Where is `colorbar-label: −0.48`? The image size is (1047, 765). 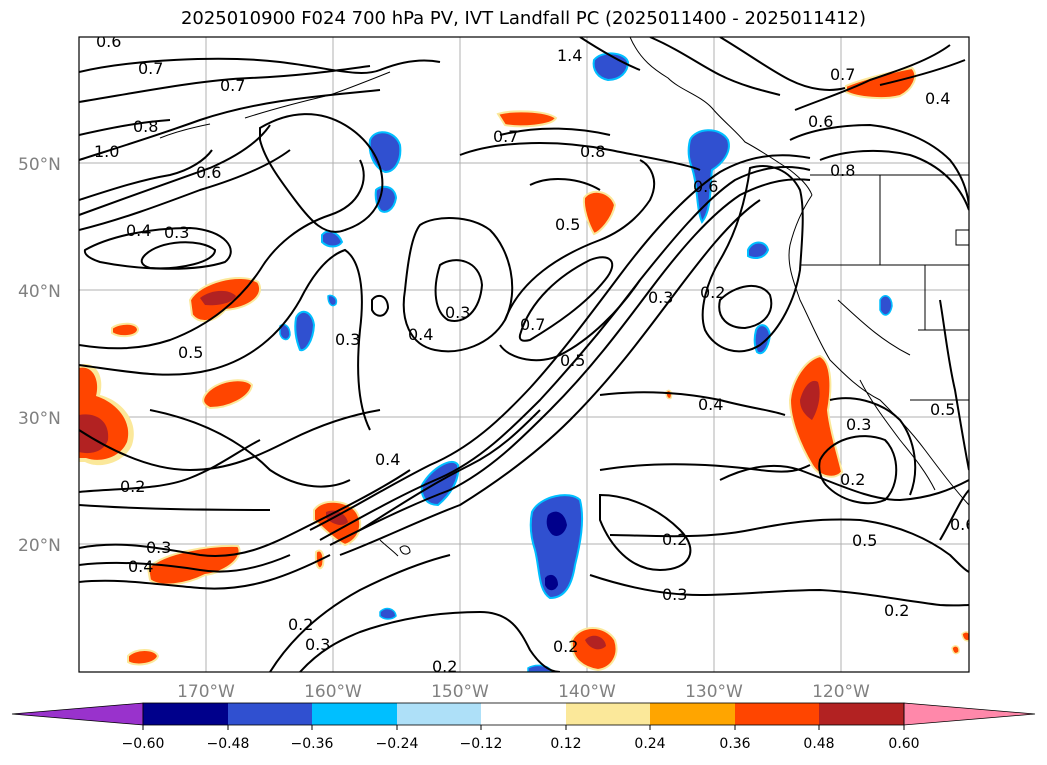
colorbar-label: −0.48 is located at coordinates (228, 744).